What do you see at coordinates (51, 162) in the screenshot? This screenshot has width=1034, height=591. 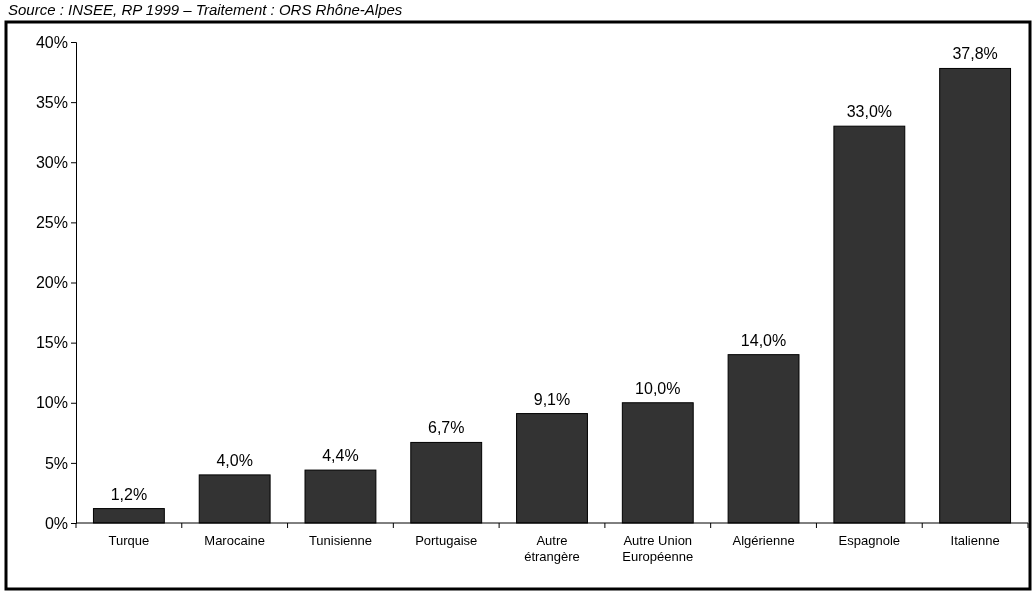 I see `y-tick-label: 30%` at bounding box center [51, 162].